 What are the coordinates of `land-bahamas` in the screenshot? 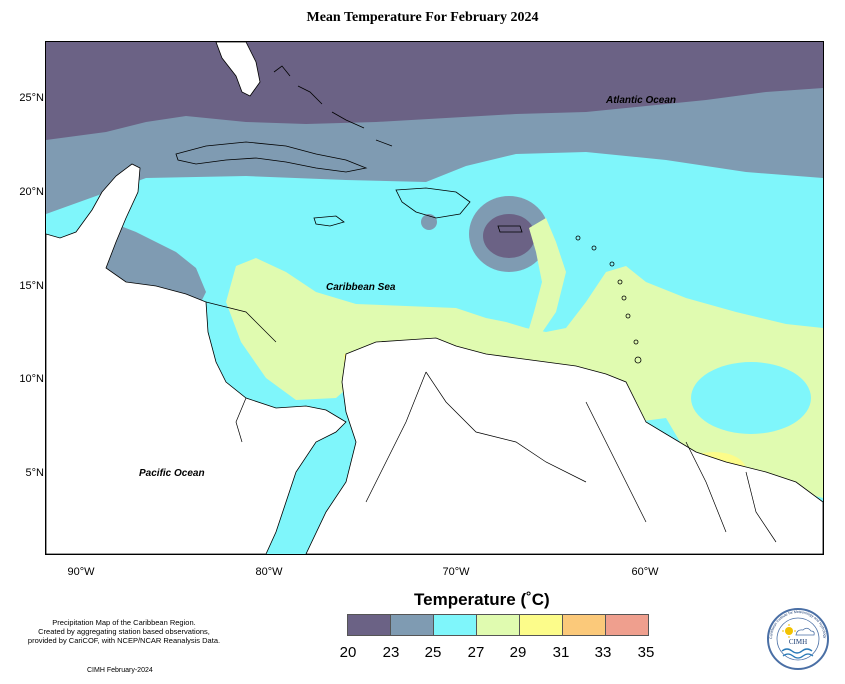 It's located at (333, 106).